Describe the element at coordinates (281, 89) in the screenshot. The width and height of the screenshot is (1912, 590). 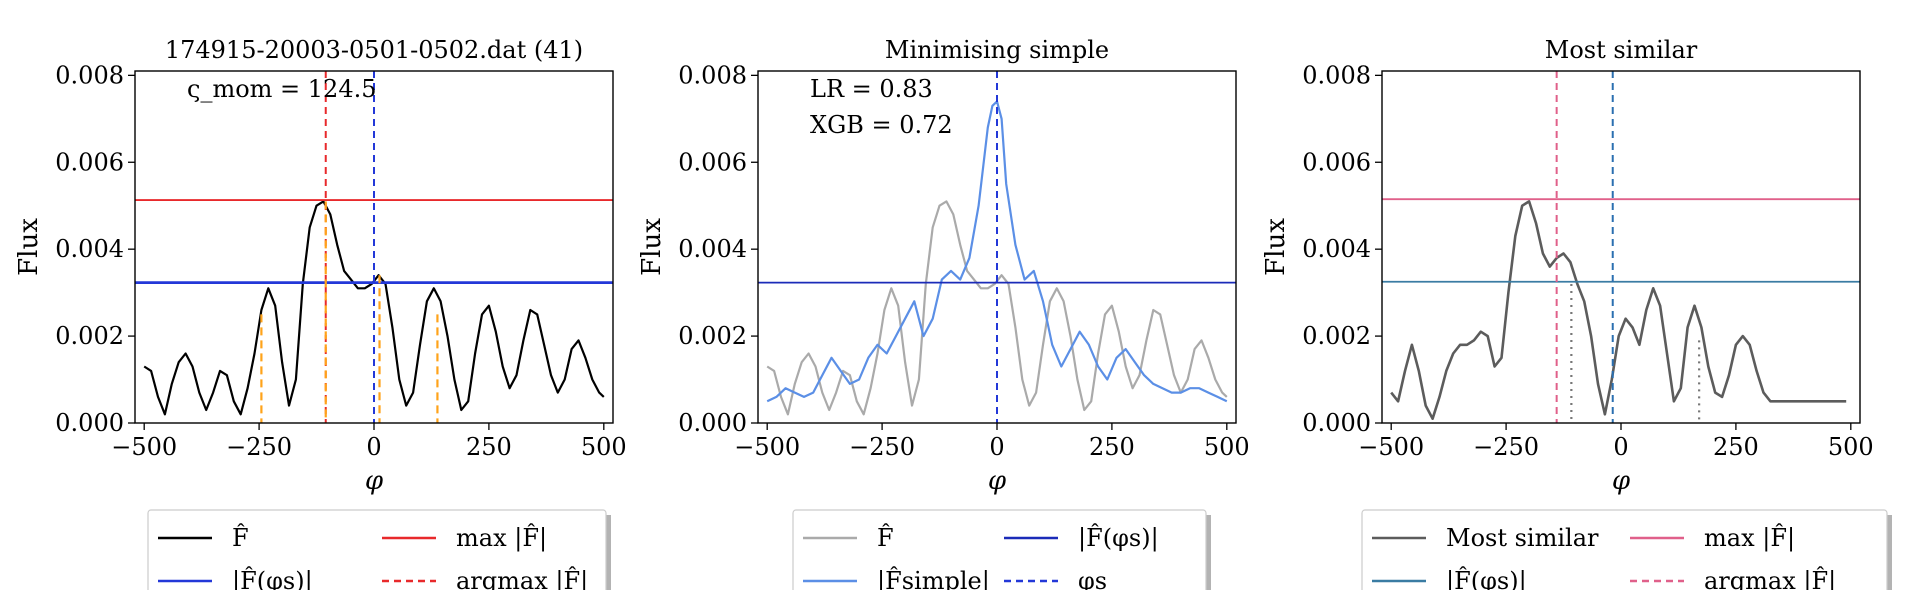
I see `annotation-text: ς_mom = 124.5` at that location.